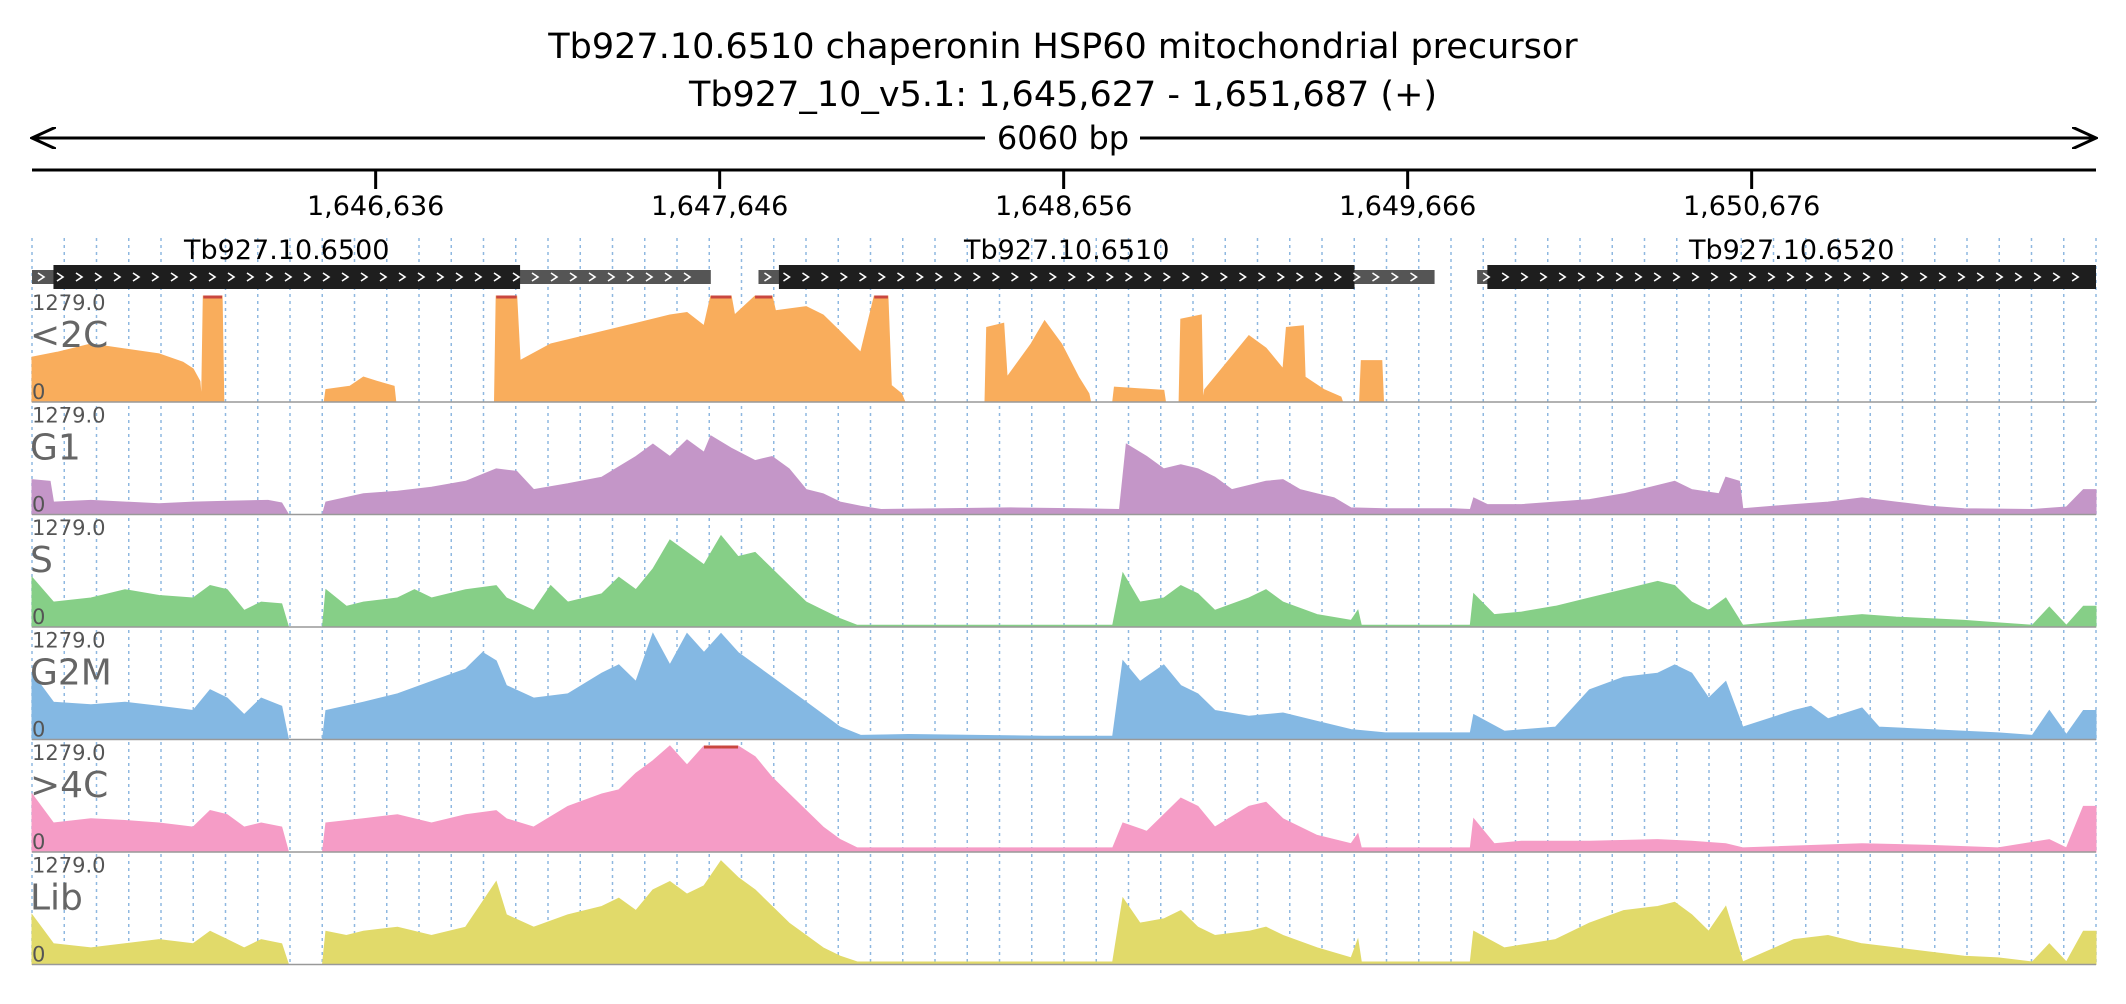 This screenshot has width=2126, height=1004. I want to click on gene-cds, so click(287, 277).